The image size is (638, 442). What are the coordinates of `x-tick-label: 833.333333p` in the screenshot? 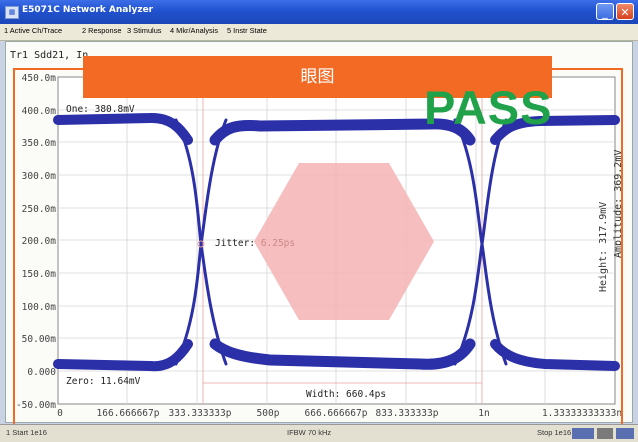 It's located at (407, 413).